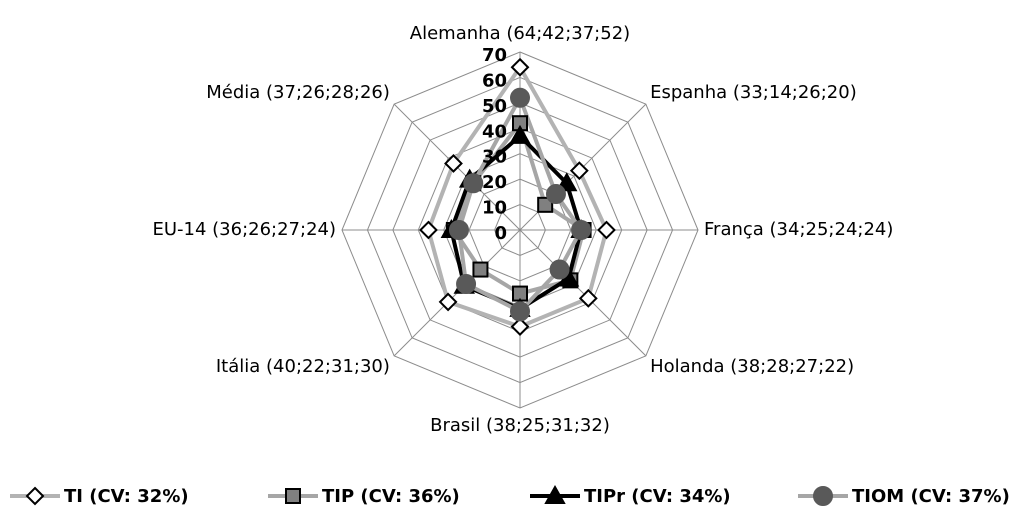 The height and width of the screenshot is (509, 1030). What do you see at coordinates (494, 80) in the screenshot?
I see `r-tick-label: 60` at bounding box center [494, 80].